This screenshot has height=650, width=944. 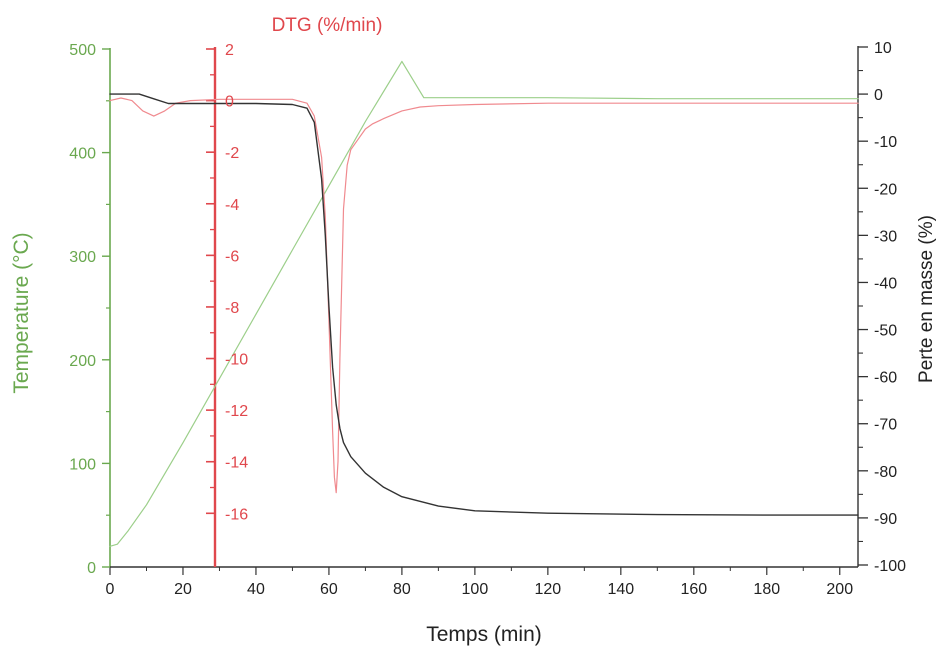 I want to click on x-tick-label: 160, so click(x=693, y=589).